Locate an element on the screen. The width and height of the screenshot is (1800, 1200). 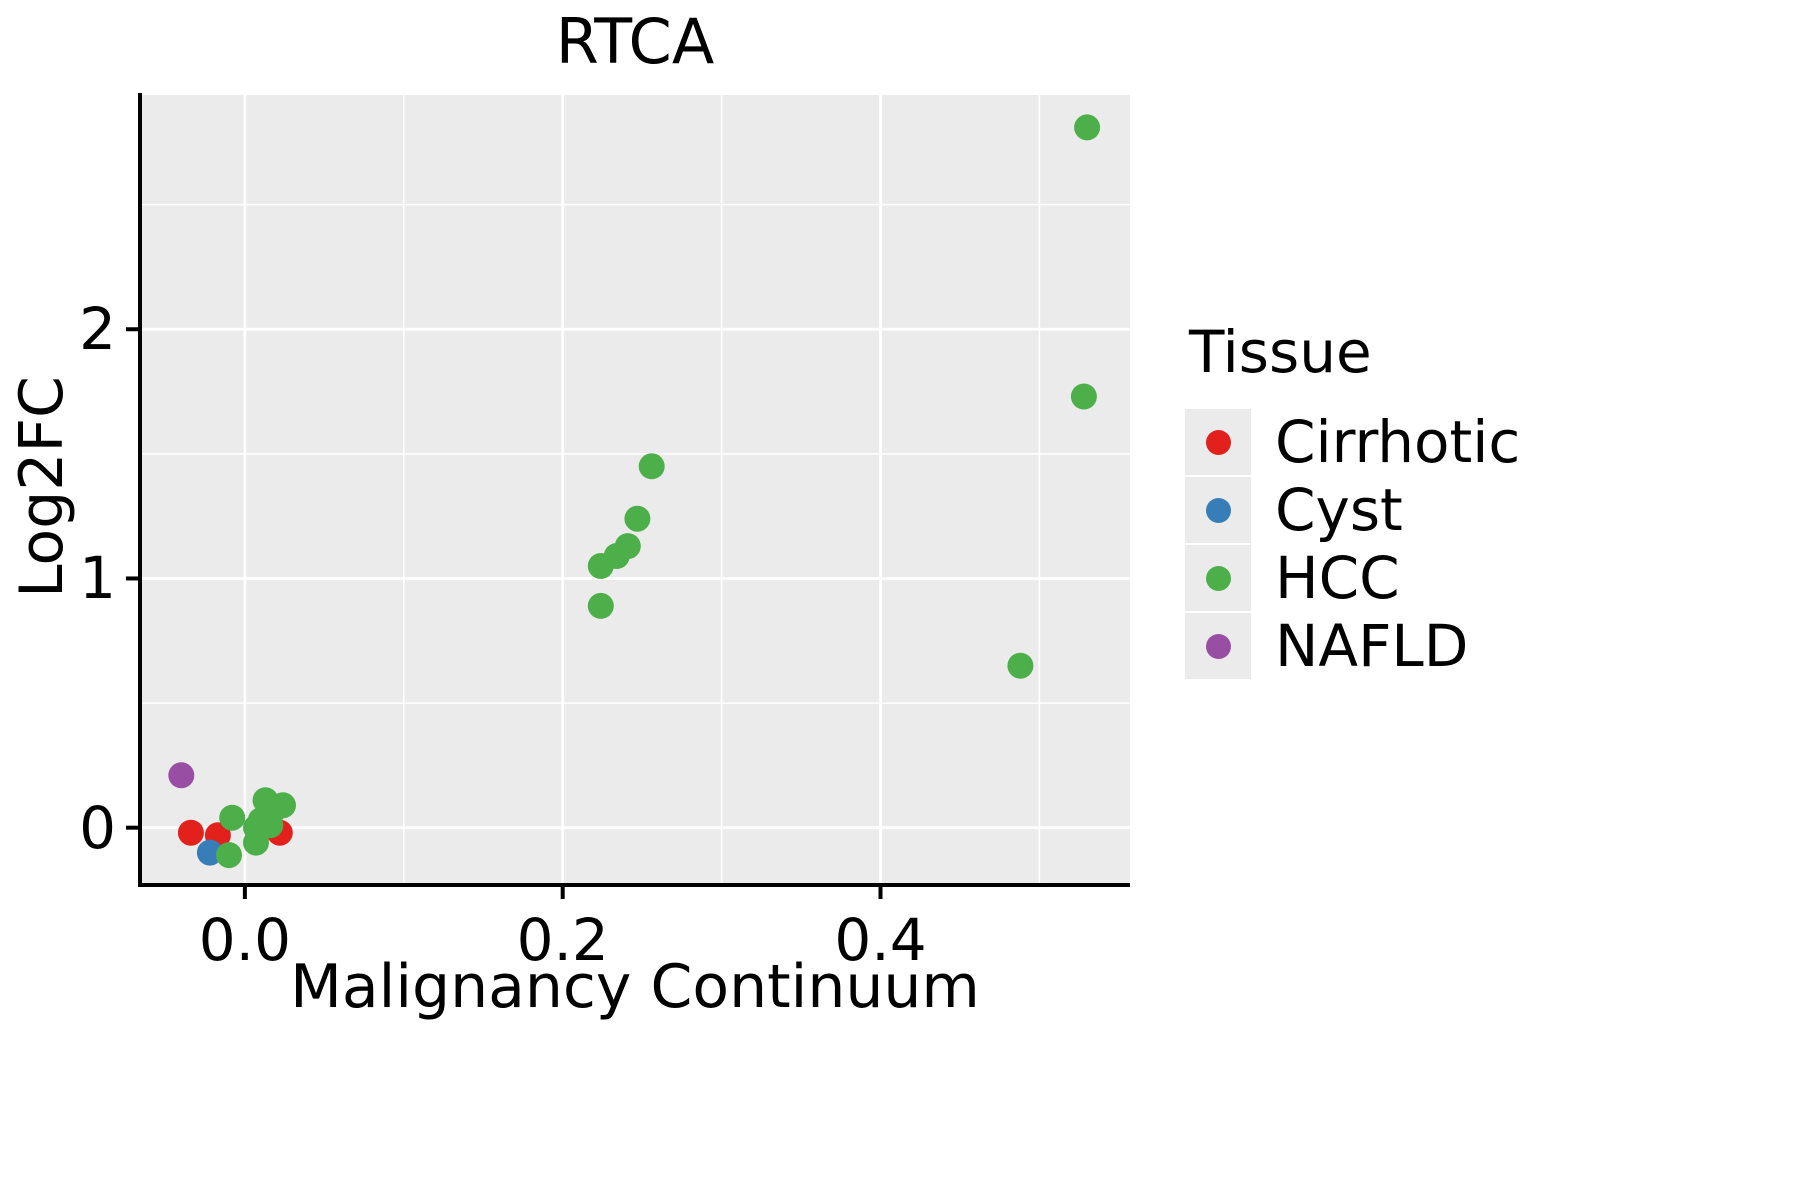
data-point-cyst is located at coordinates (209, 852).